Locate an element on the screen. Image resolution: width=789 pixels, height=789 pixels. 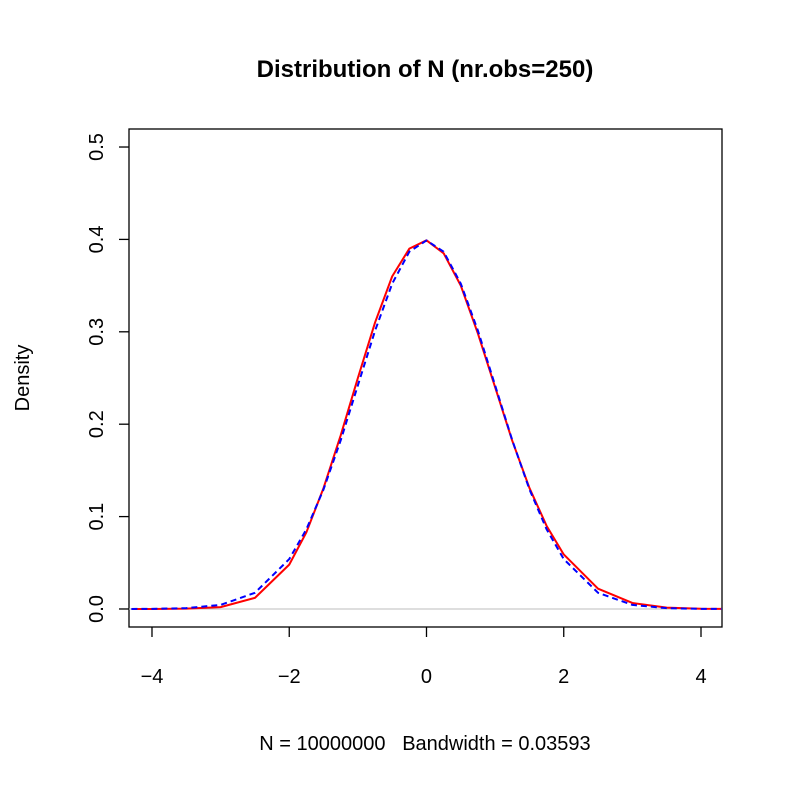
y-tick-label: 0.2 is located at coordinates (97, 424).